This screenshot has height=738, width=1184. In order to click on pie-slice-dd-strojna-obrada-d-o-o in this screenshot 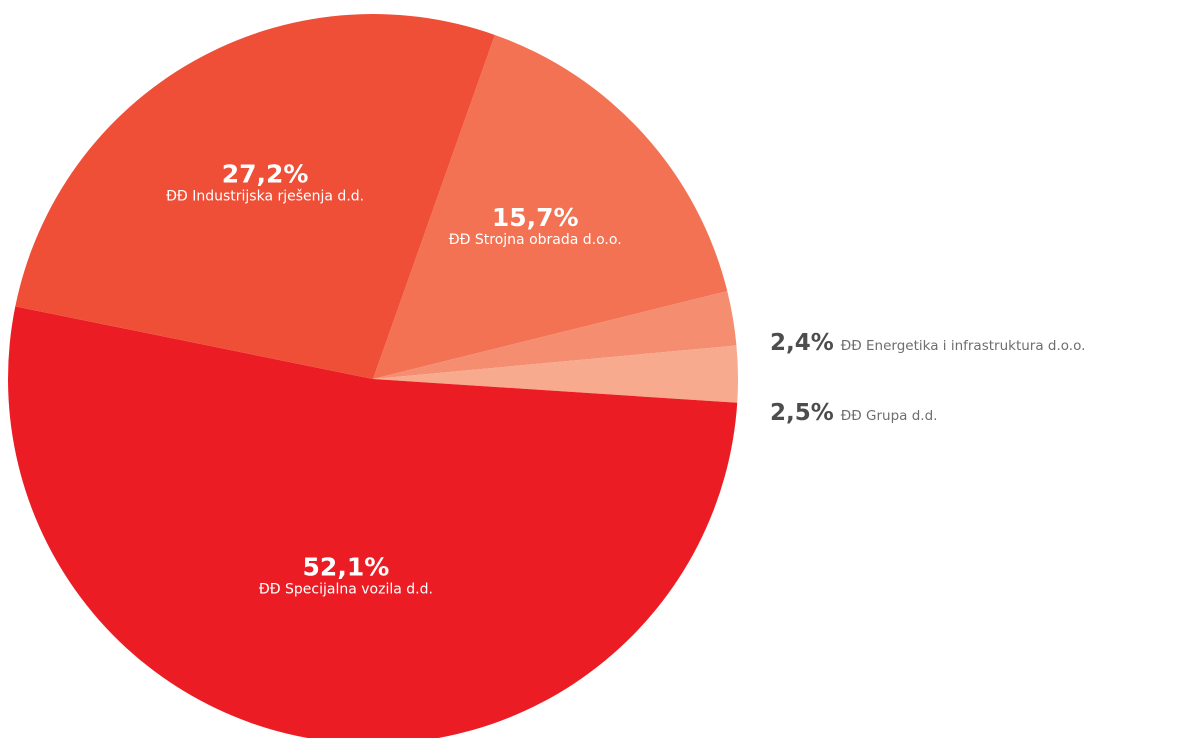, I will do `click(550, 206)`.